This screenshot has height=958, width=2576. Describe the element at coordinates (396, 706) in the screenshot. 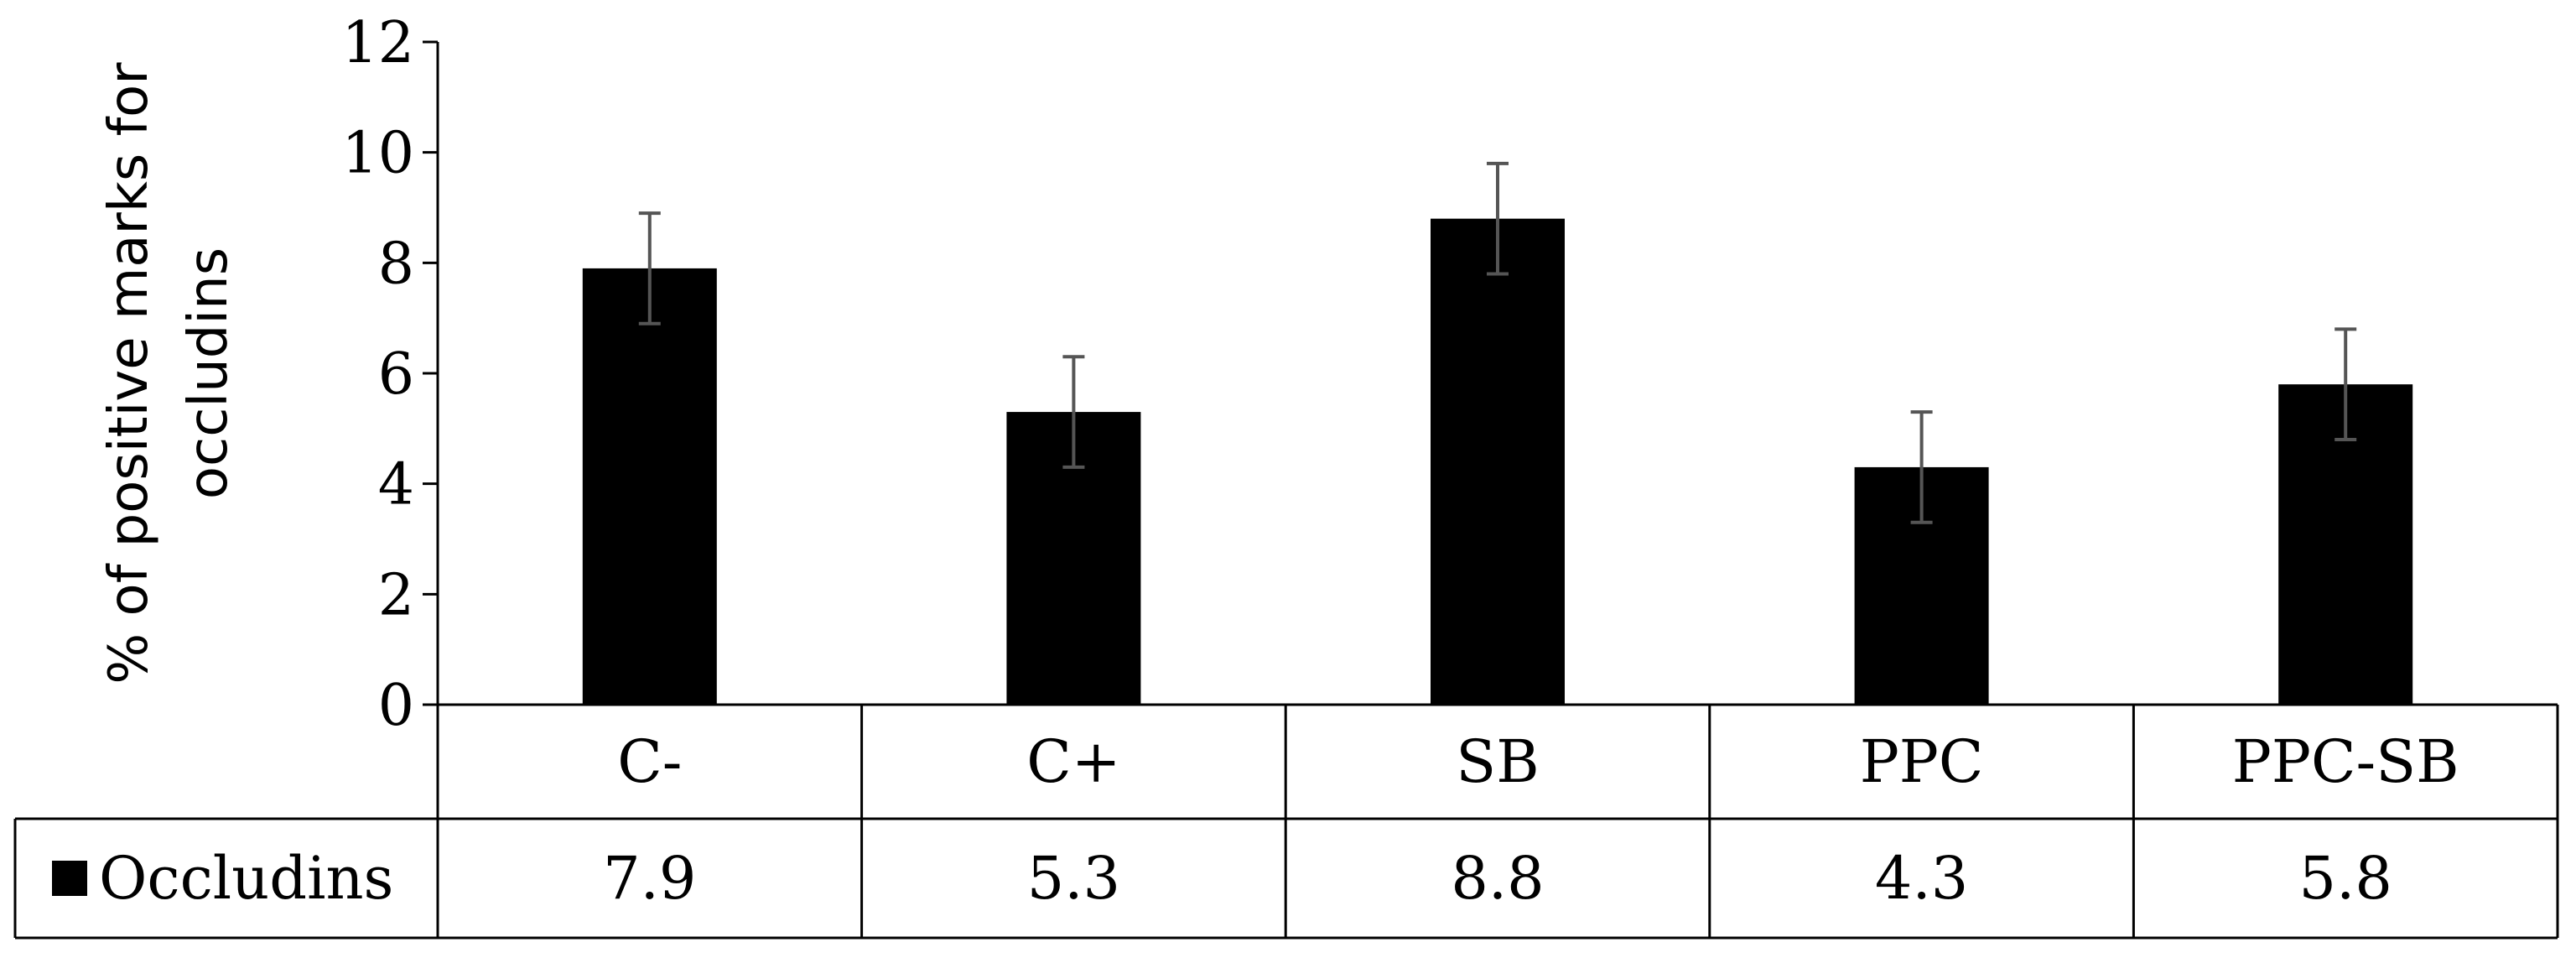

I see `y-tick-label: 0` at that location.